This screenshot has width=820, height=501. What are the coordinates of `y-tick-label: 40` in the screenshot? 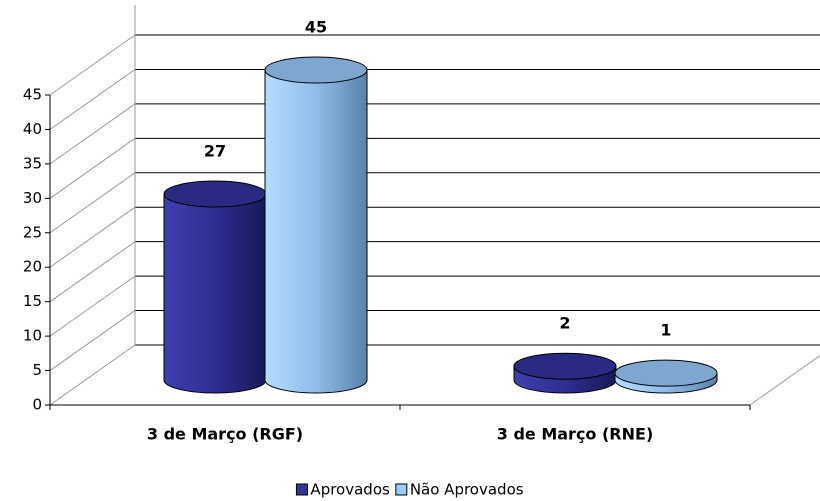 It's located at (32, 129).